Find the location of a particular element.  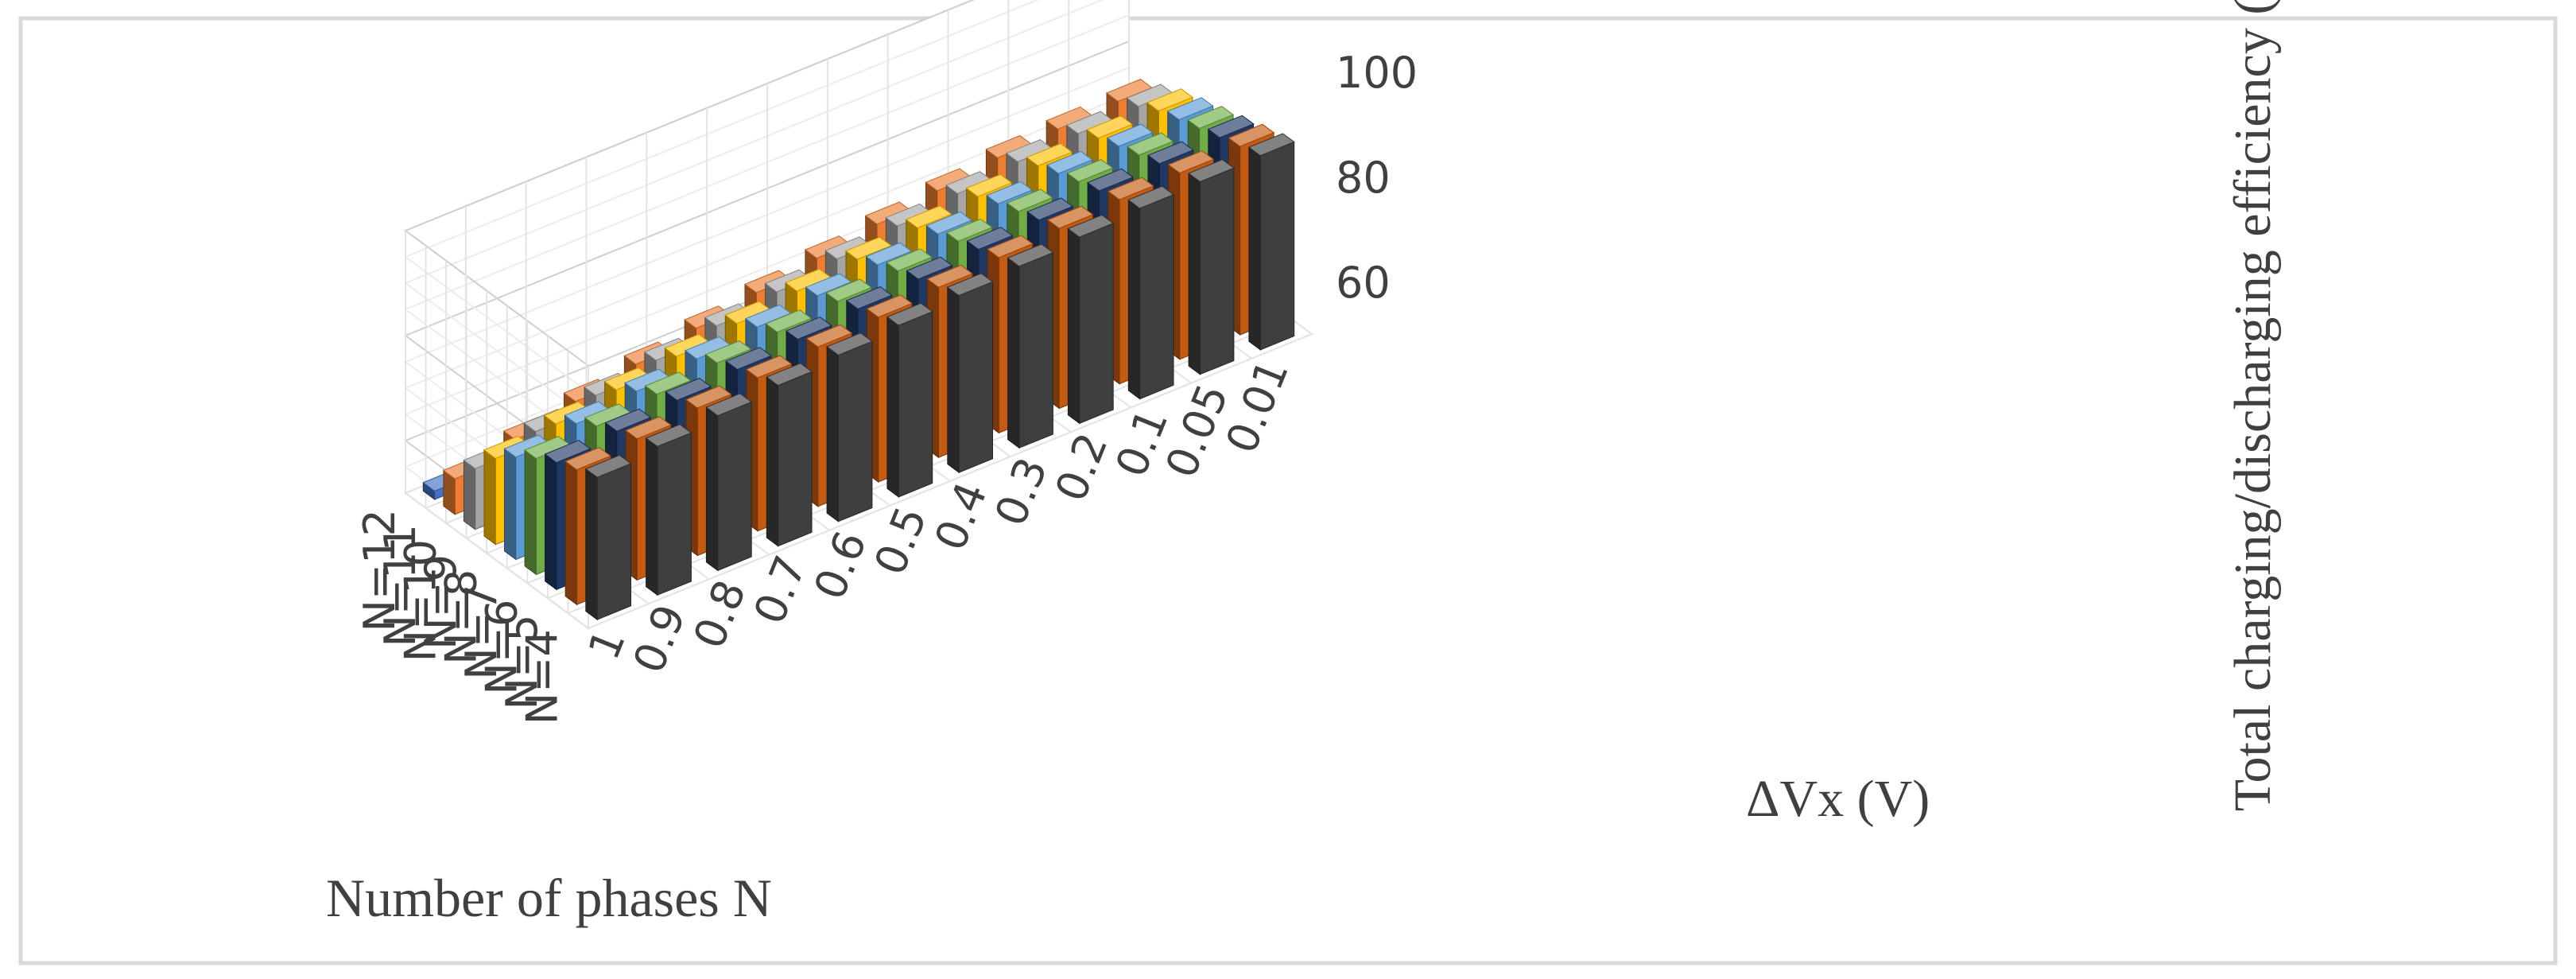

phase-tick-label: N=7 is located at coordinates (481, 633).